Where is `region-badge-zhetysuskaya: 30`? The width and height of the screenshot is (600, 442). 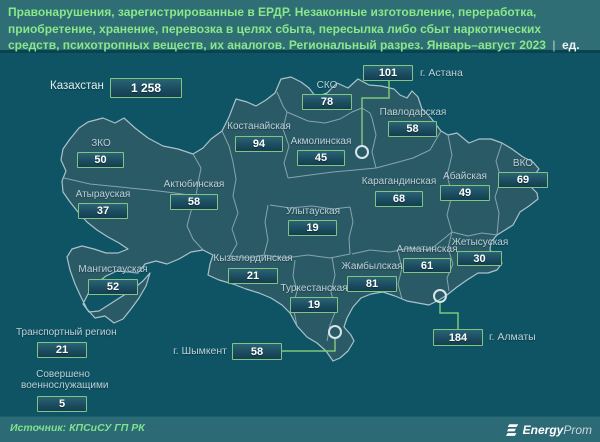
region-badge-zhetysuskaya: 30 is located at coordinates (479, 258).